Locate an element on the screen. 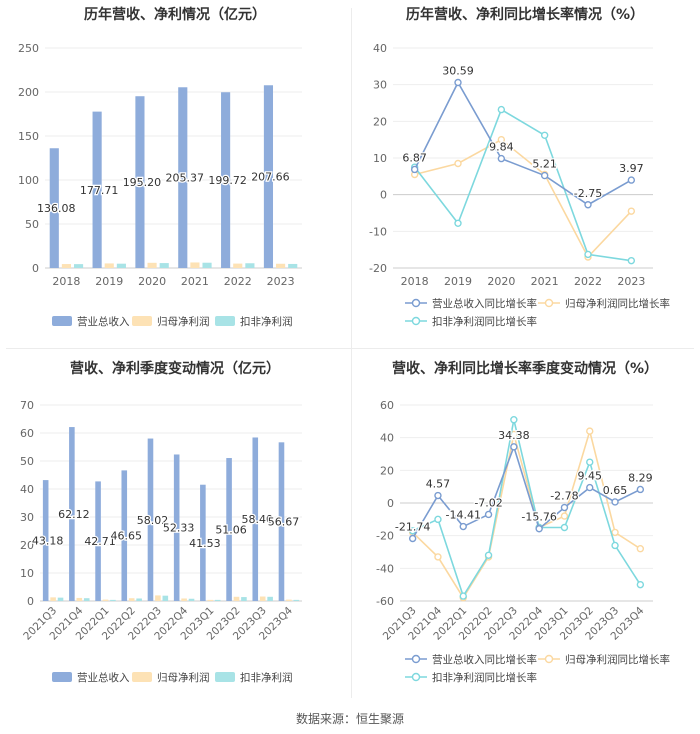 The width and height of the screenshot is (700, 734). data-label: 41.53 is located at coordinates (205, 543).